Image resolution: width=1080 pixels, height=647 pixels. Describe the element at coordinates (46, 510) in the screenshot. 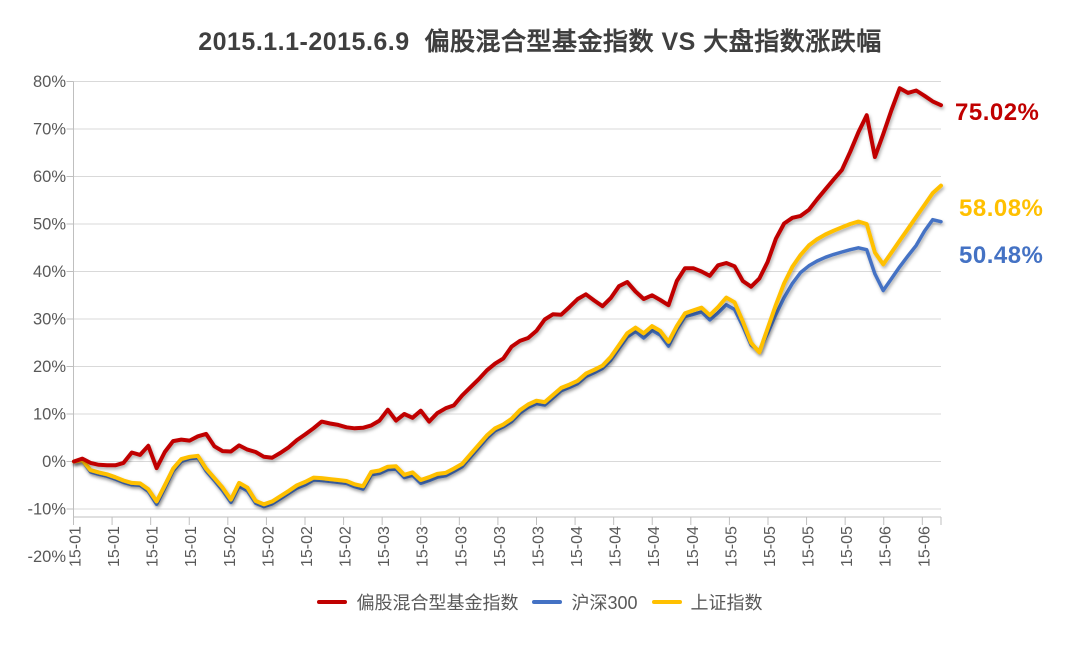

I see `y-axis-label: -10%` at that location.